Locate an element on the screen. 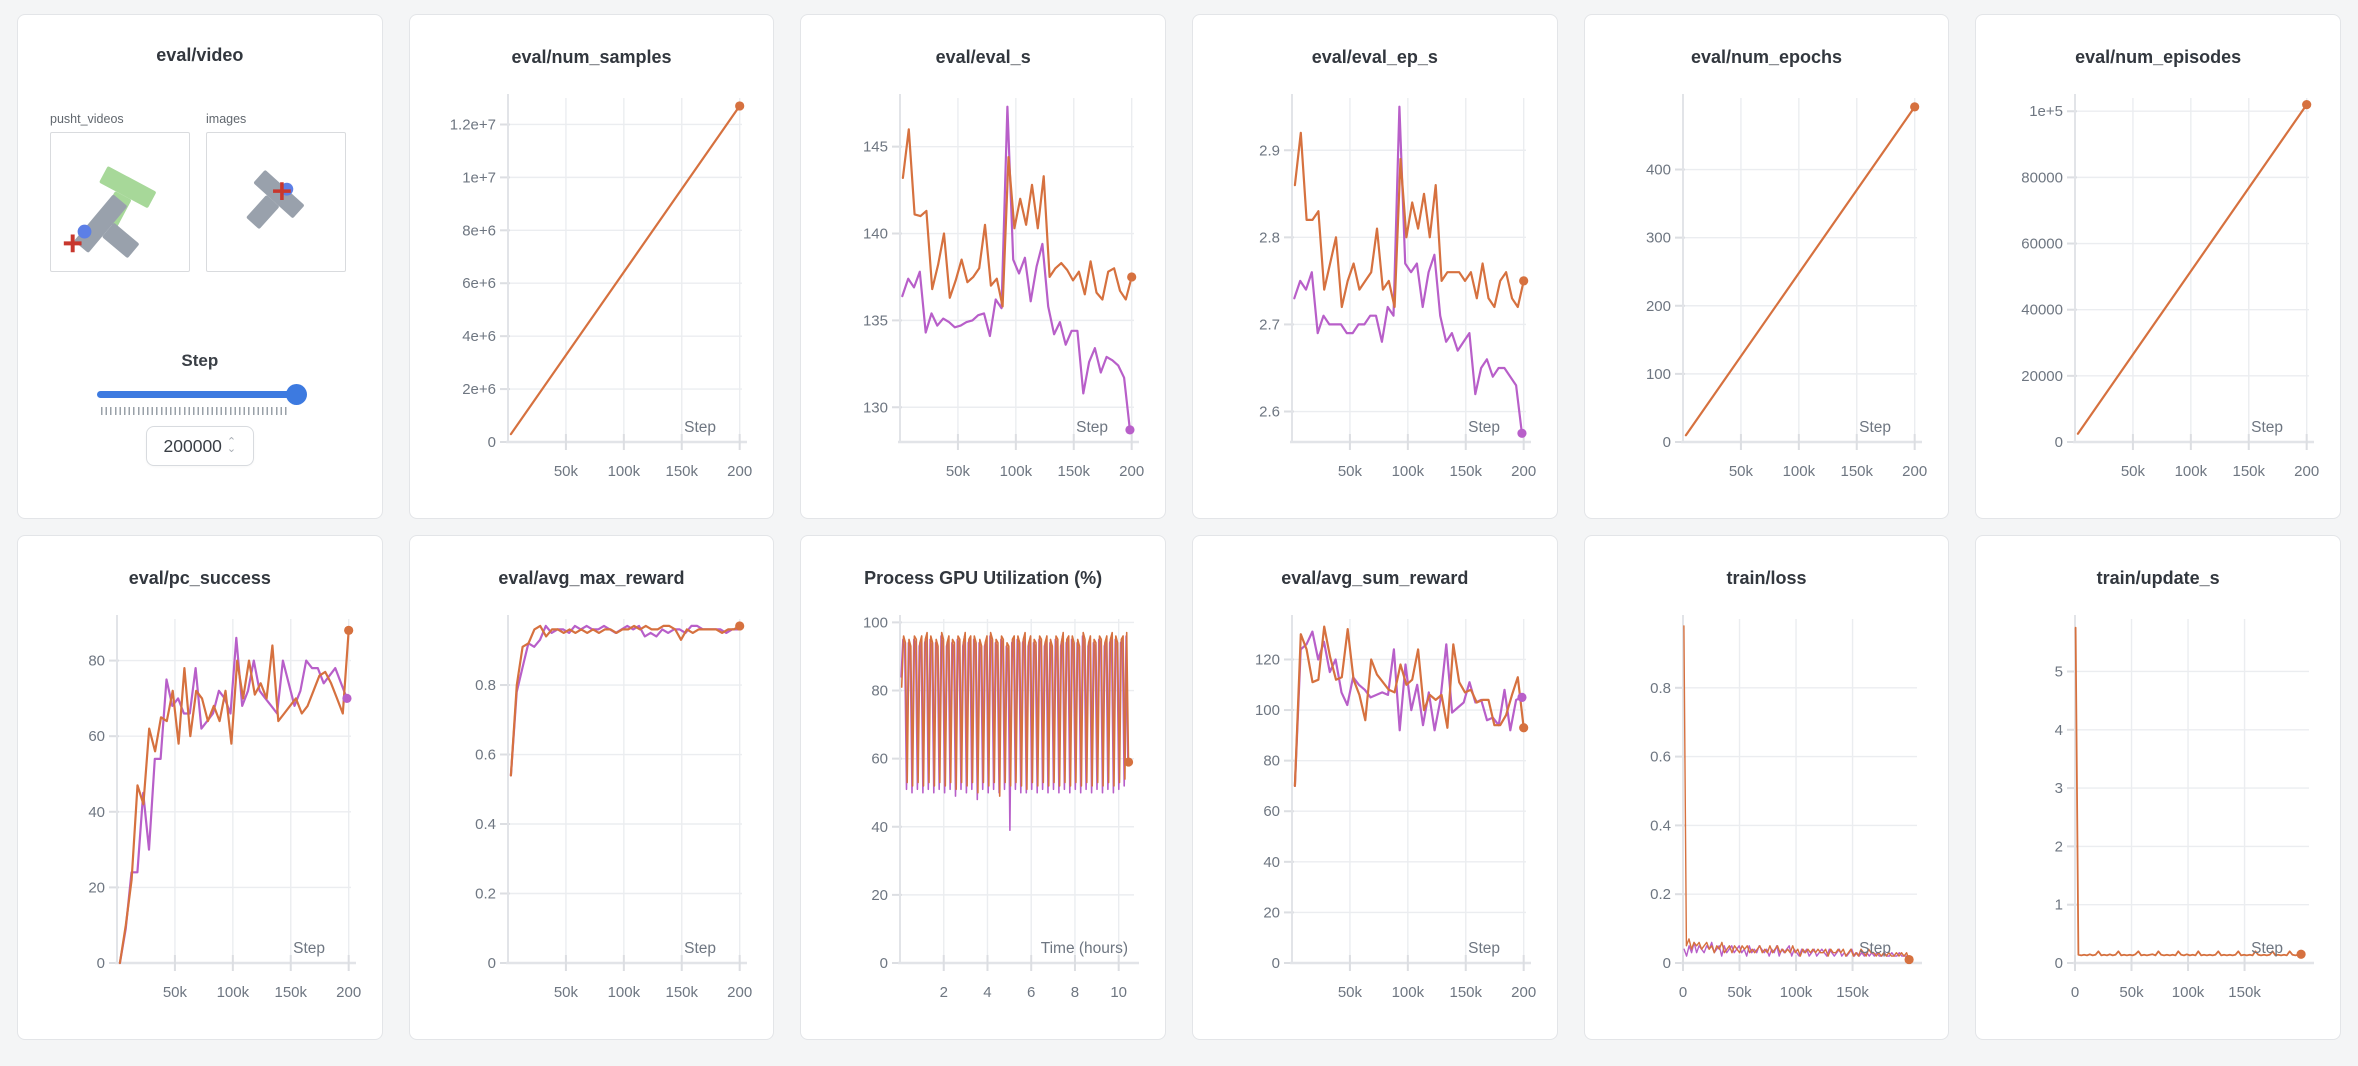 Image resolution: width=2358 pixels, height=1066 pixels. chart-canvas-eval-pc-success: 0 20 40 60 80 50k 100k 150k 200 Step is located at coordinates (200, 810).